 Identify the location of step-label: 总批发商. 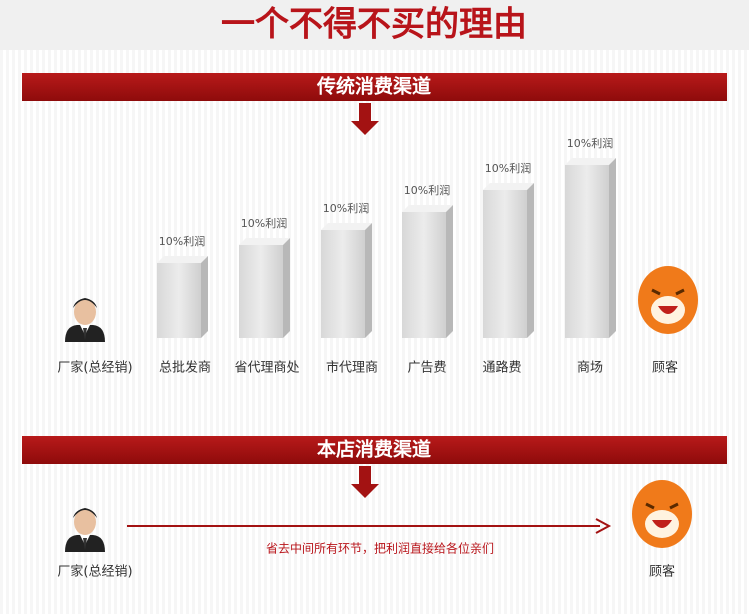
(185, 368).